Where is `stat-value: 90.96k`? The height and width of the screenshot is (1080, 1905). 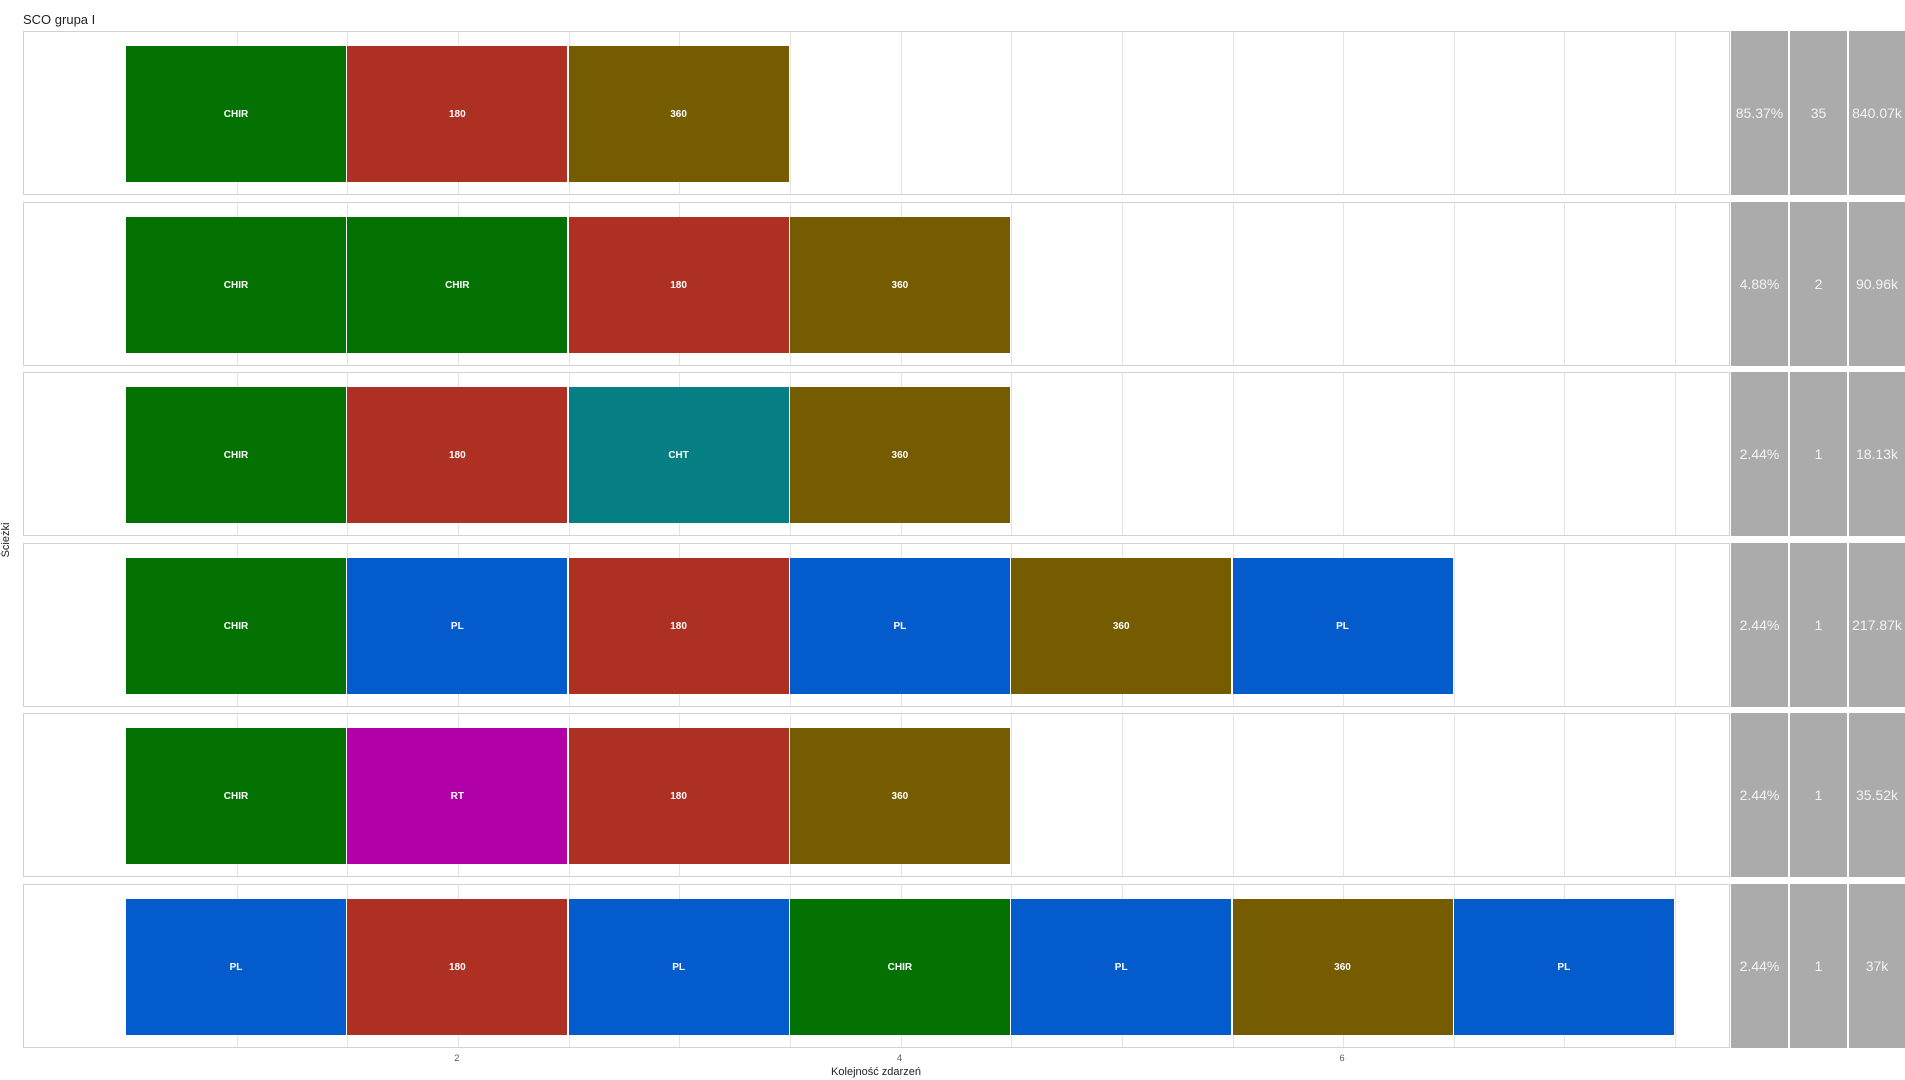
stat-value: 90.96k is located at coordinates (1877, 284).